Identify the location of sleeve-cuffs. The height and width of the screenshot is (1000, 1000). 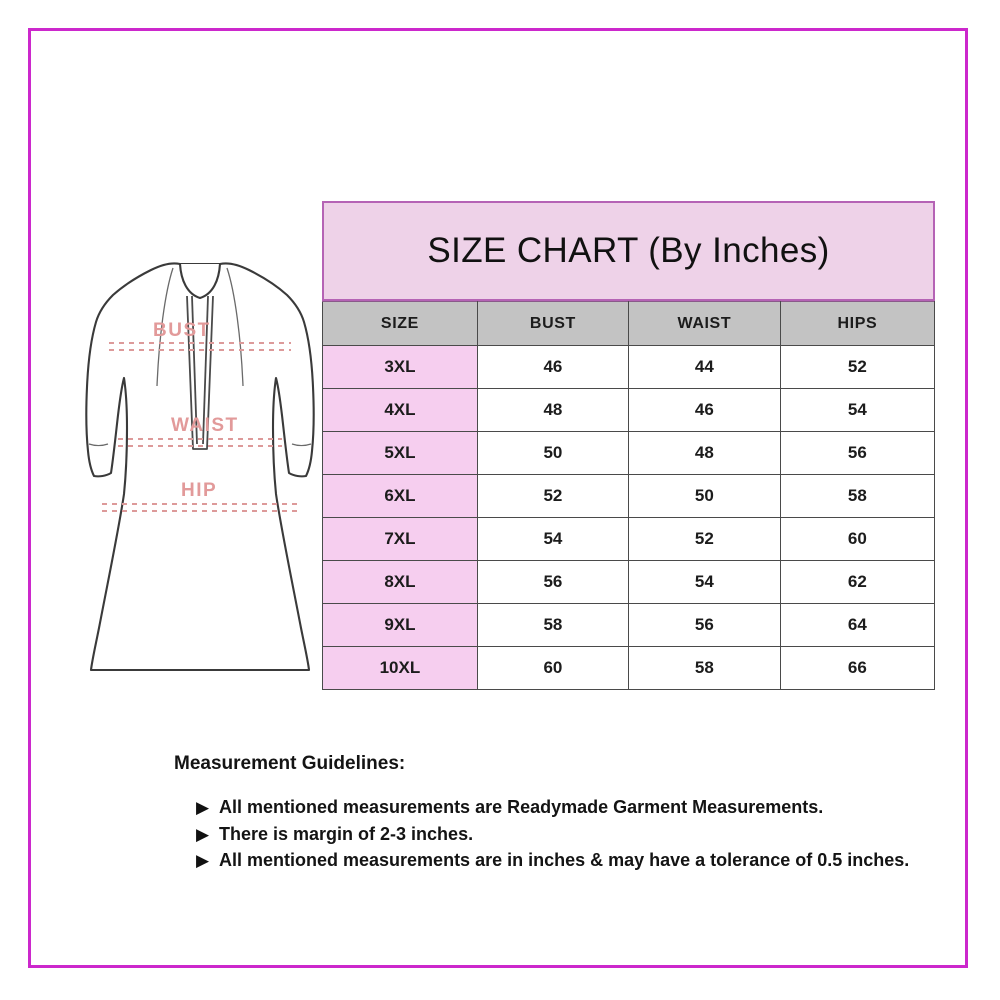
(200, 445).